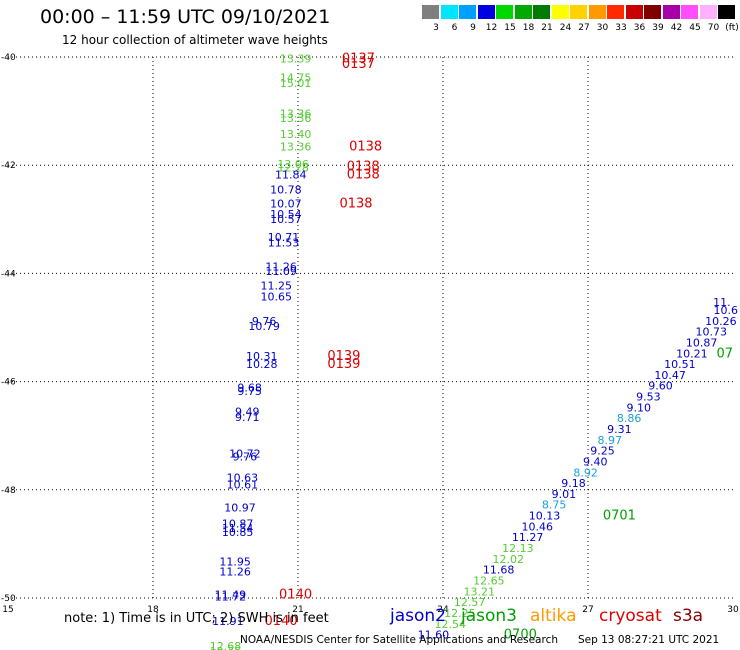 The width and height of the screenshot is (740, 650). What do you see at coordinates (293, 168) in the screenshot?
I see `wave-height-label: 12.28` at bounding box center [293, 168].